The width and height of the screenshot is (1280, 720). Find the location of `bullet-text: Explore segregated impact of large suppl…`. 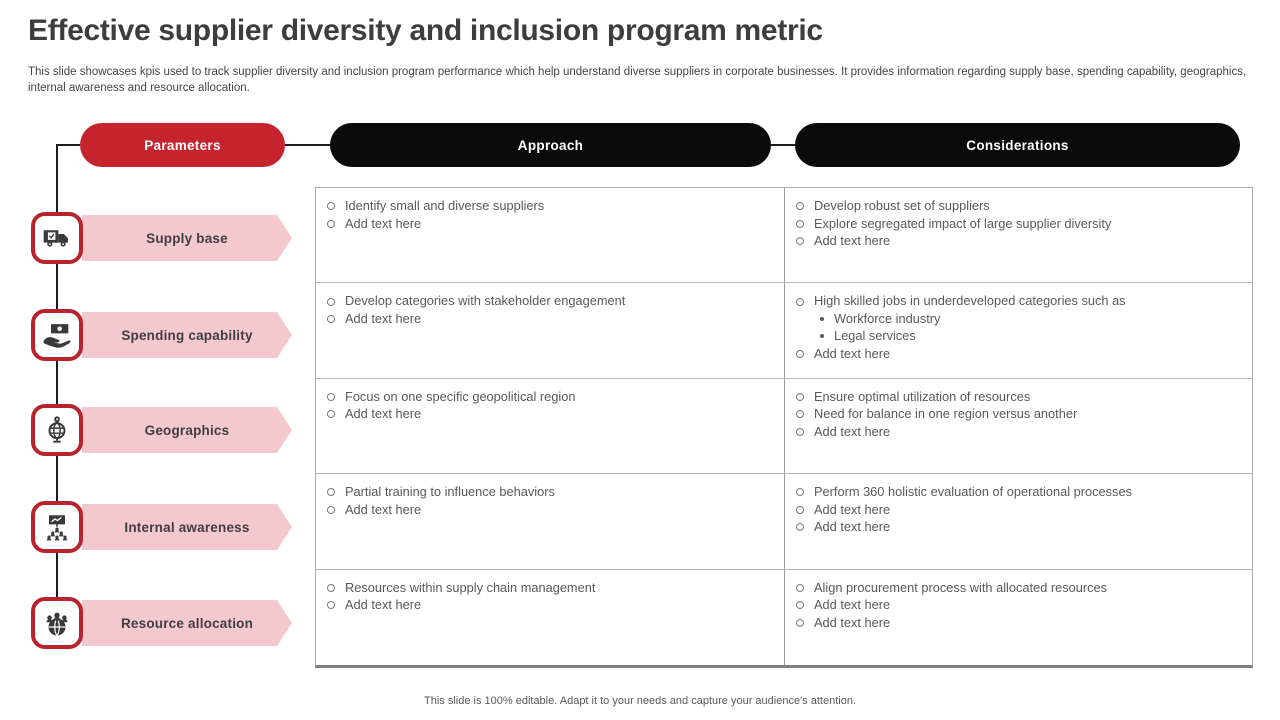

bullet-text: Explore segregated impact of large suppl… is located at coordinates (963, 223).